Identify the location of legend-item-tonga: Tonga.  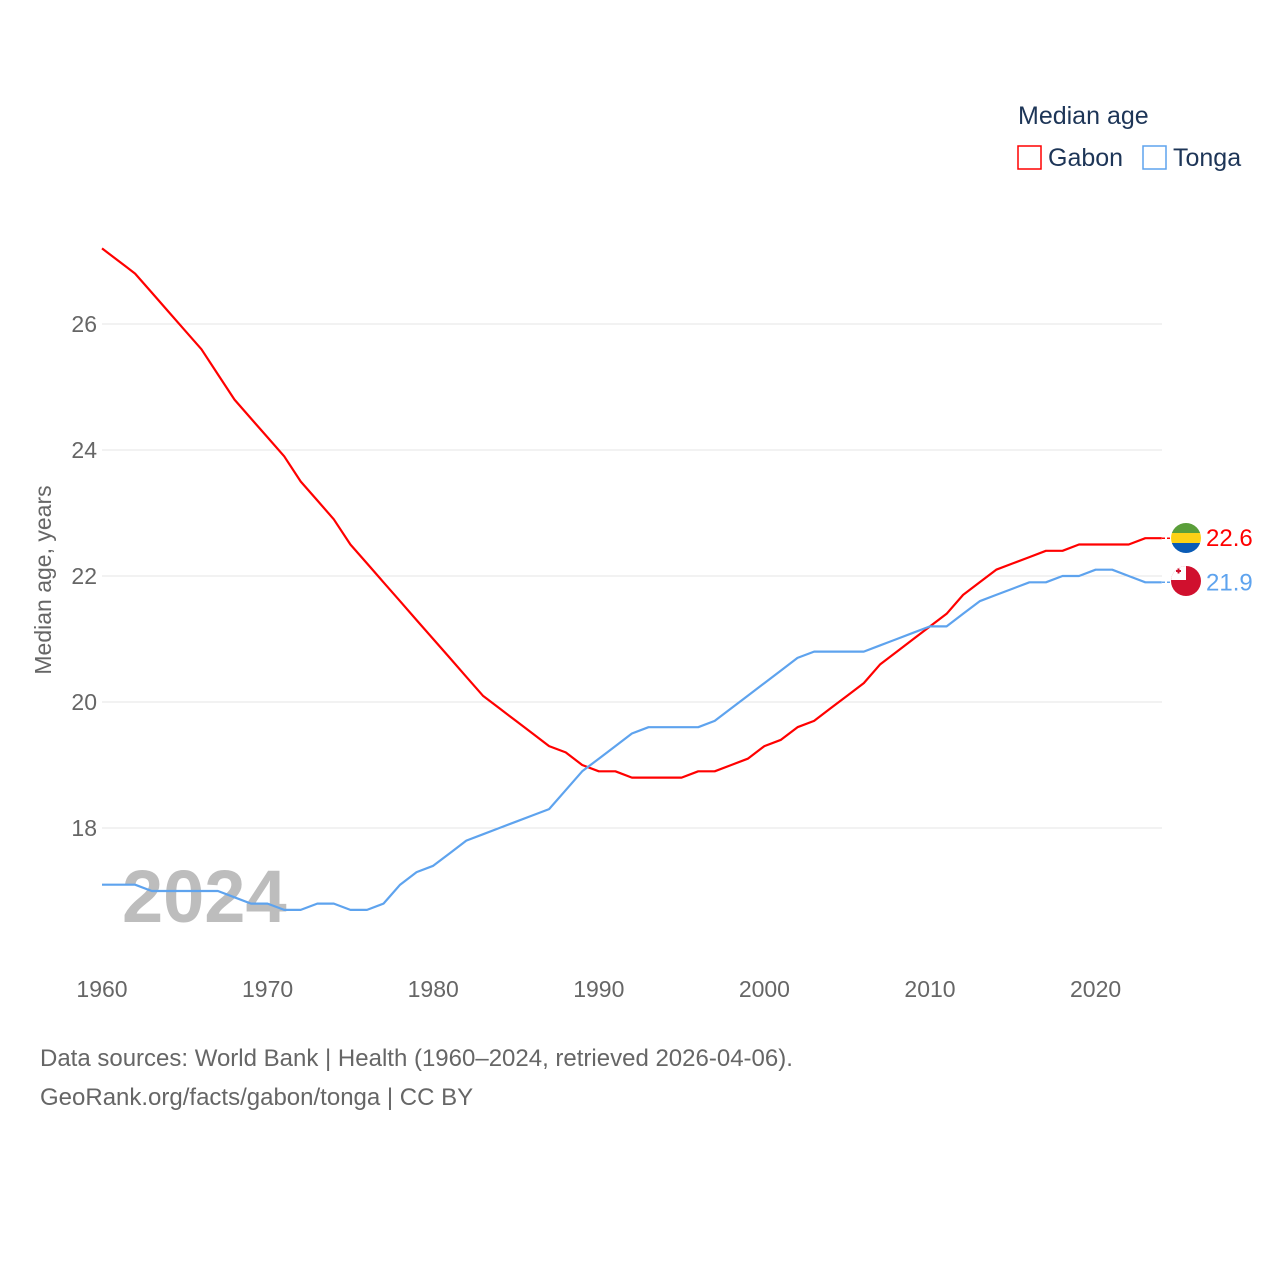
(1191, 158).